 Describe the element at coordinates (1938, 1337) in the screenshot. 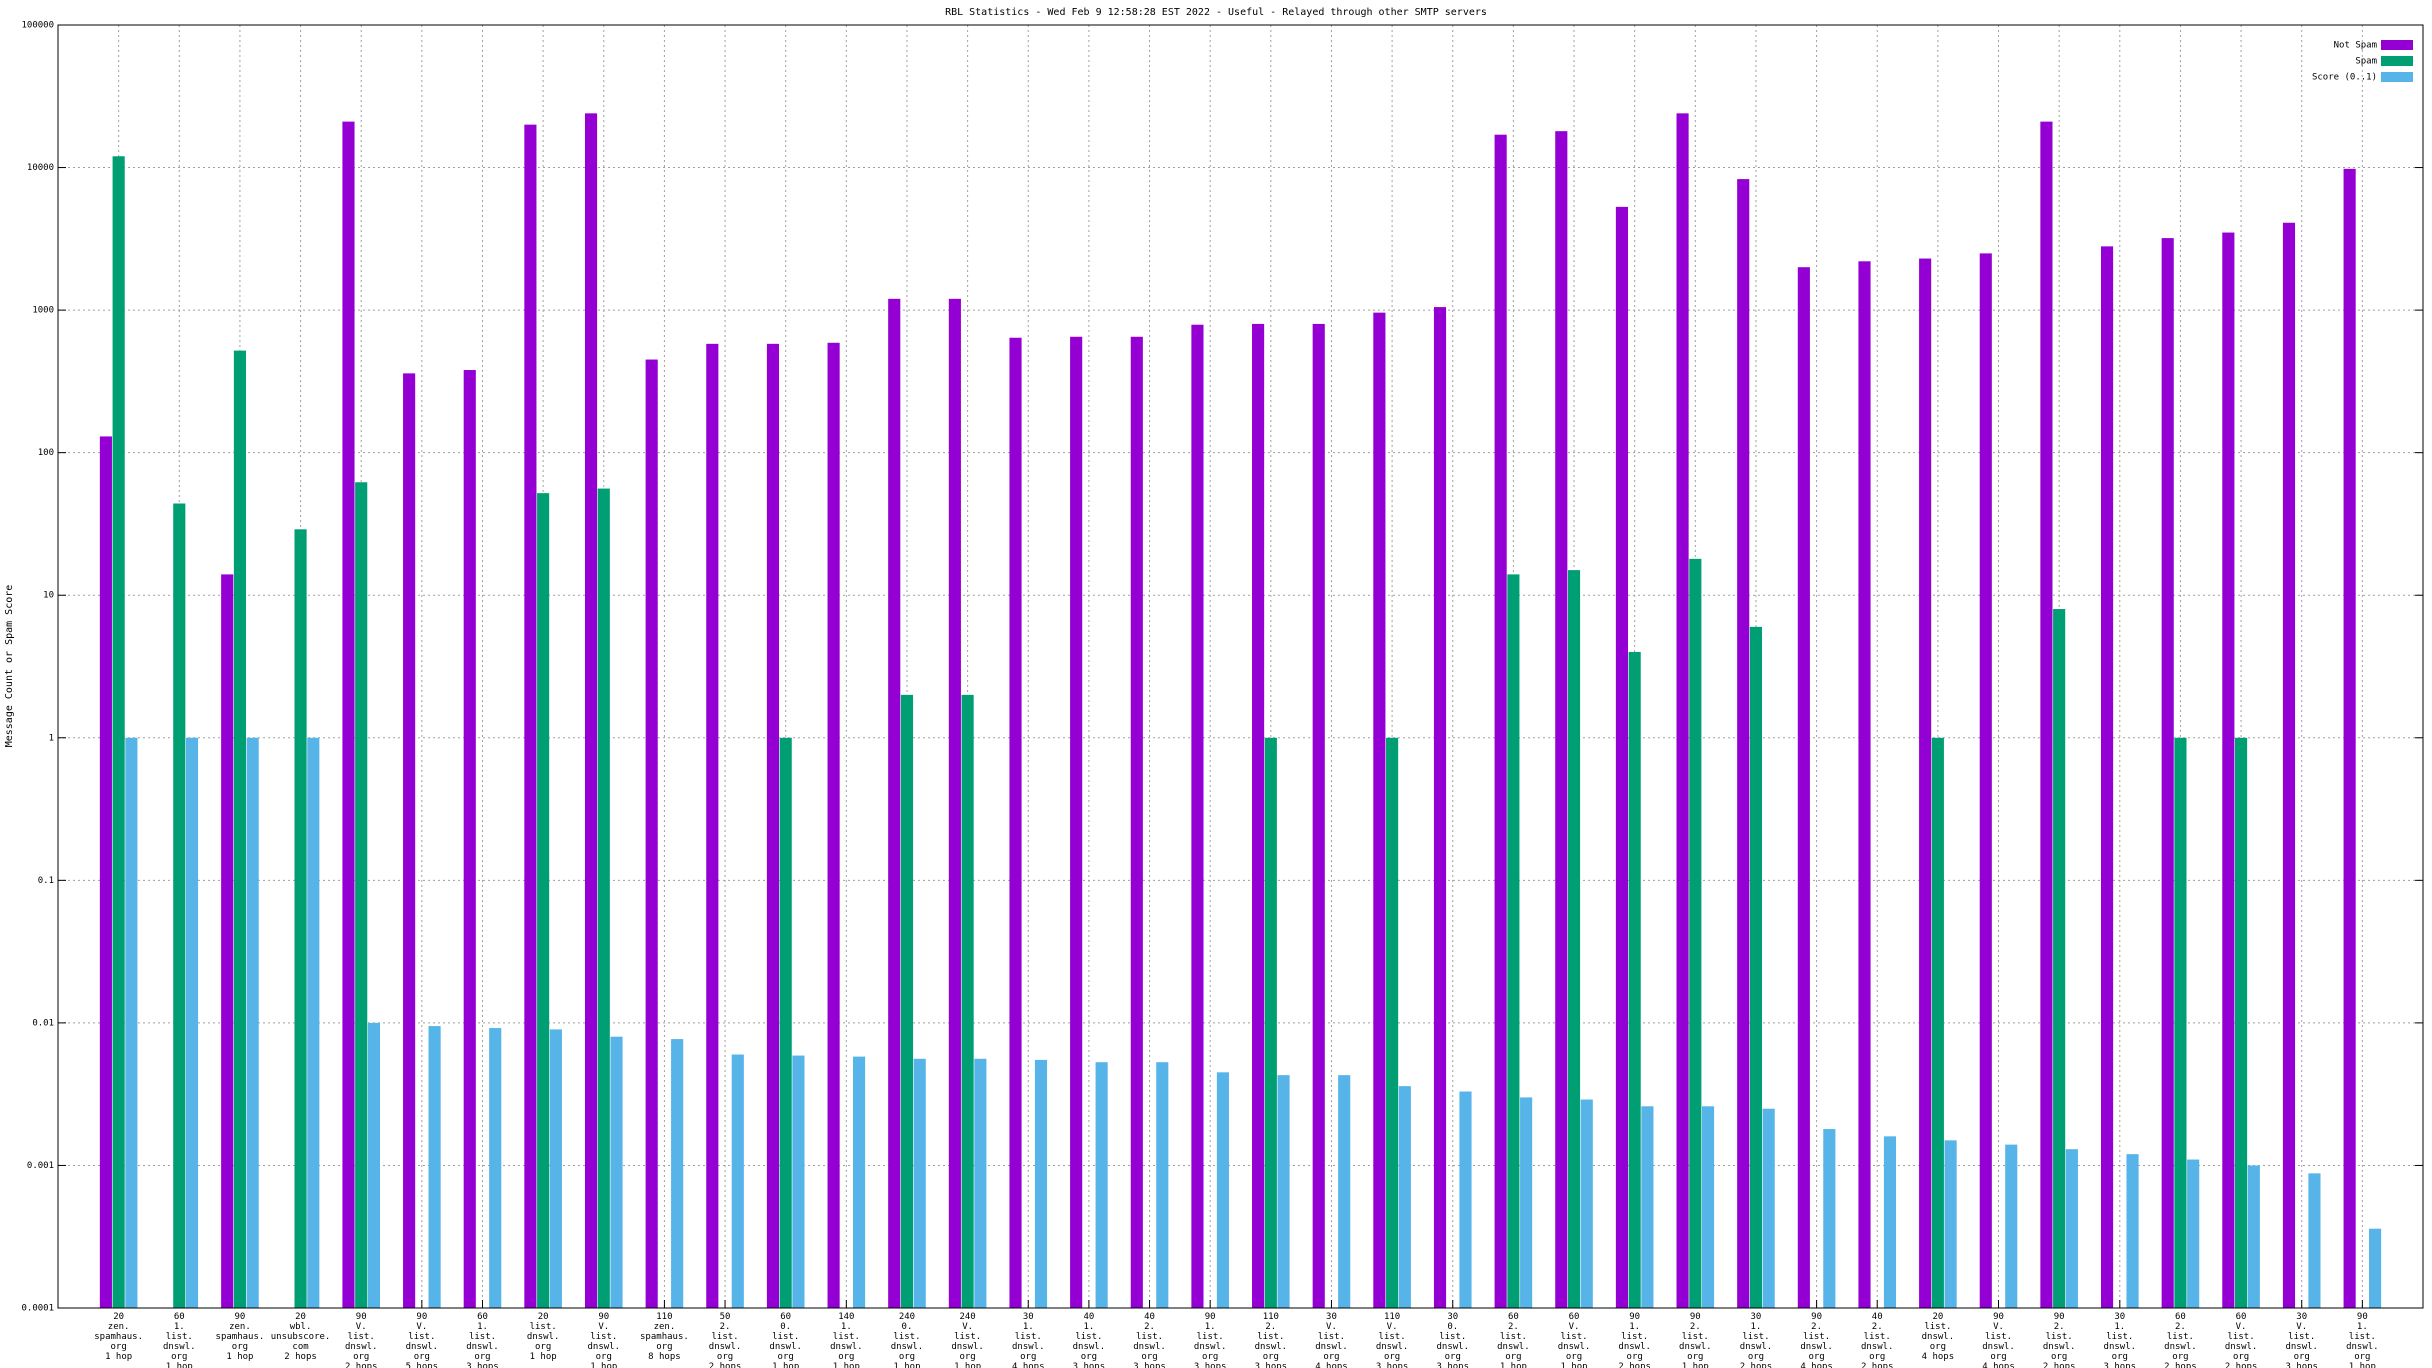

I see `x-tick-label: 20 list. dnswl. org 4 hops` at that location.